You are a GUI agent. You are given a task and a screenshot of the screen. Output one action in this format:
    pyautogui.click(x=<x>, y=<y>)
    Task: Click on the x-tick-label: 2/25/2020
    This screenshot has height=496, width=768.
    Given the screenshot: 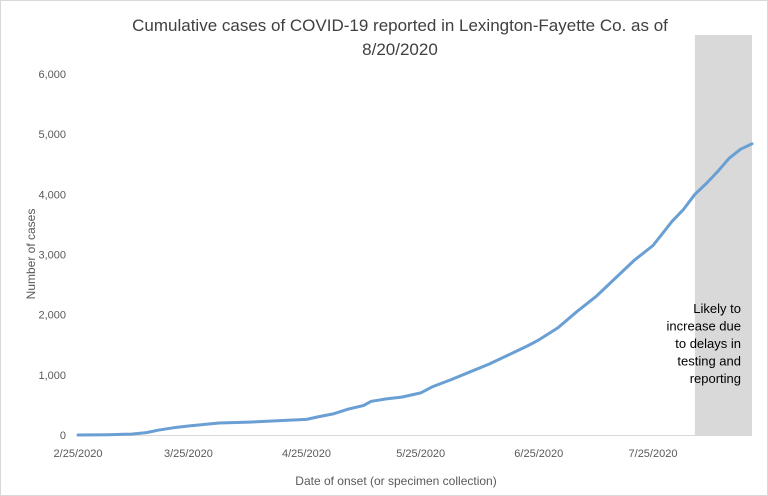 What is the action you would take?
    pyautogui.click(x=78, y=454)
    